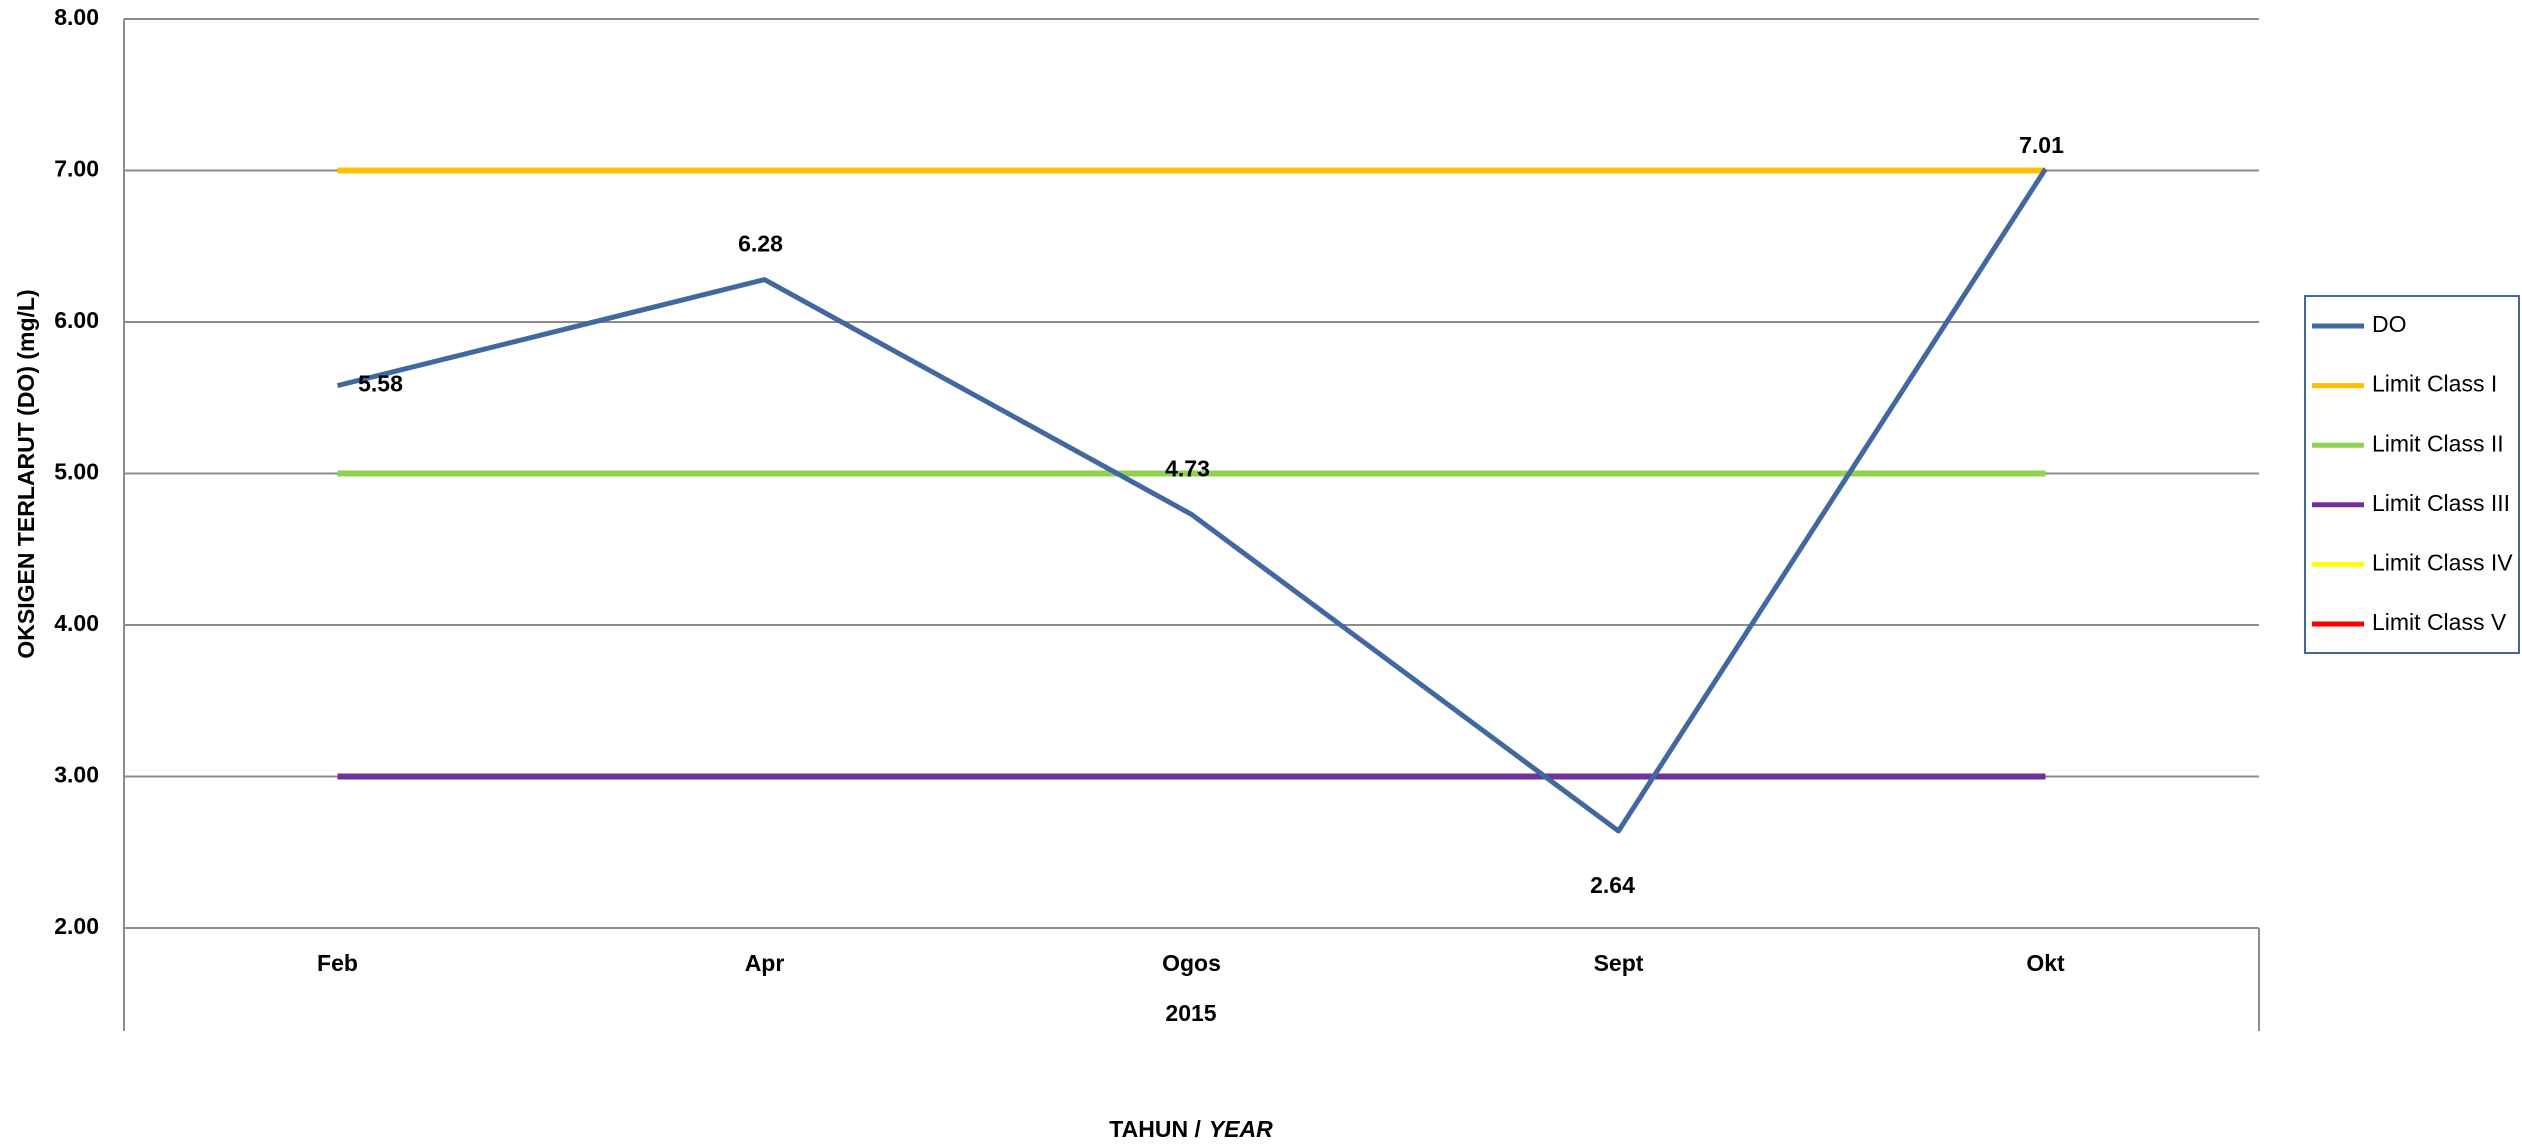 This screenshot has height=1148, width=2522. What do you see at coordinates (1619, 963) in the screenshot?
I see `x-tick-label: Sept` at bounding box center [1619, 963].